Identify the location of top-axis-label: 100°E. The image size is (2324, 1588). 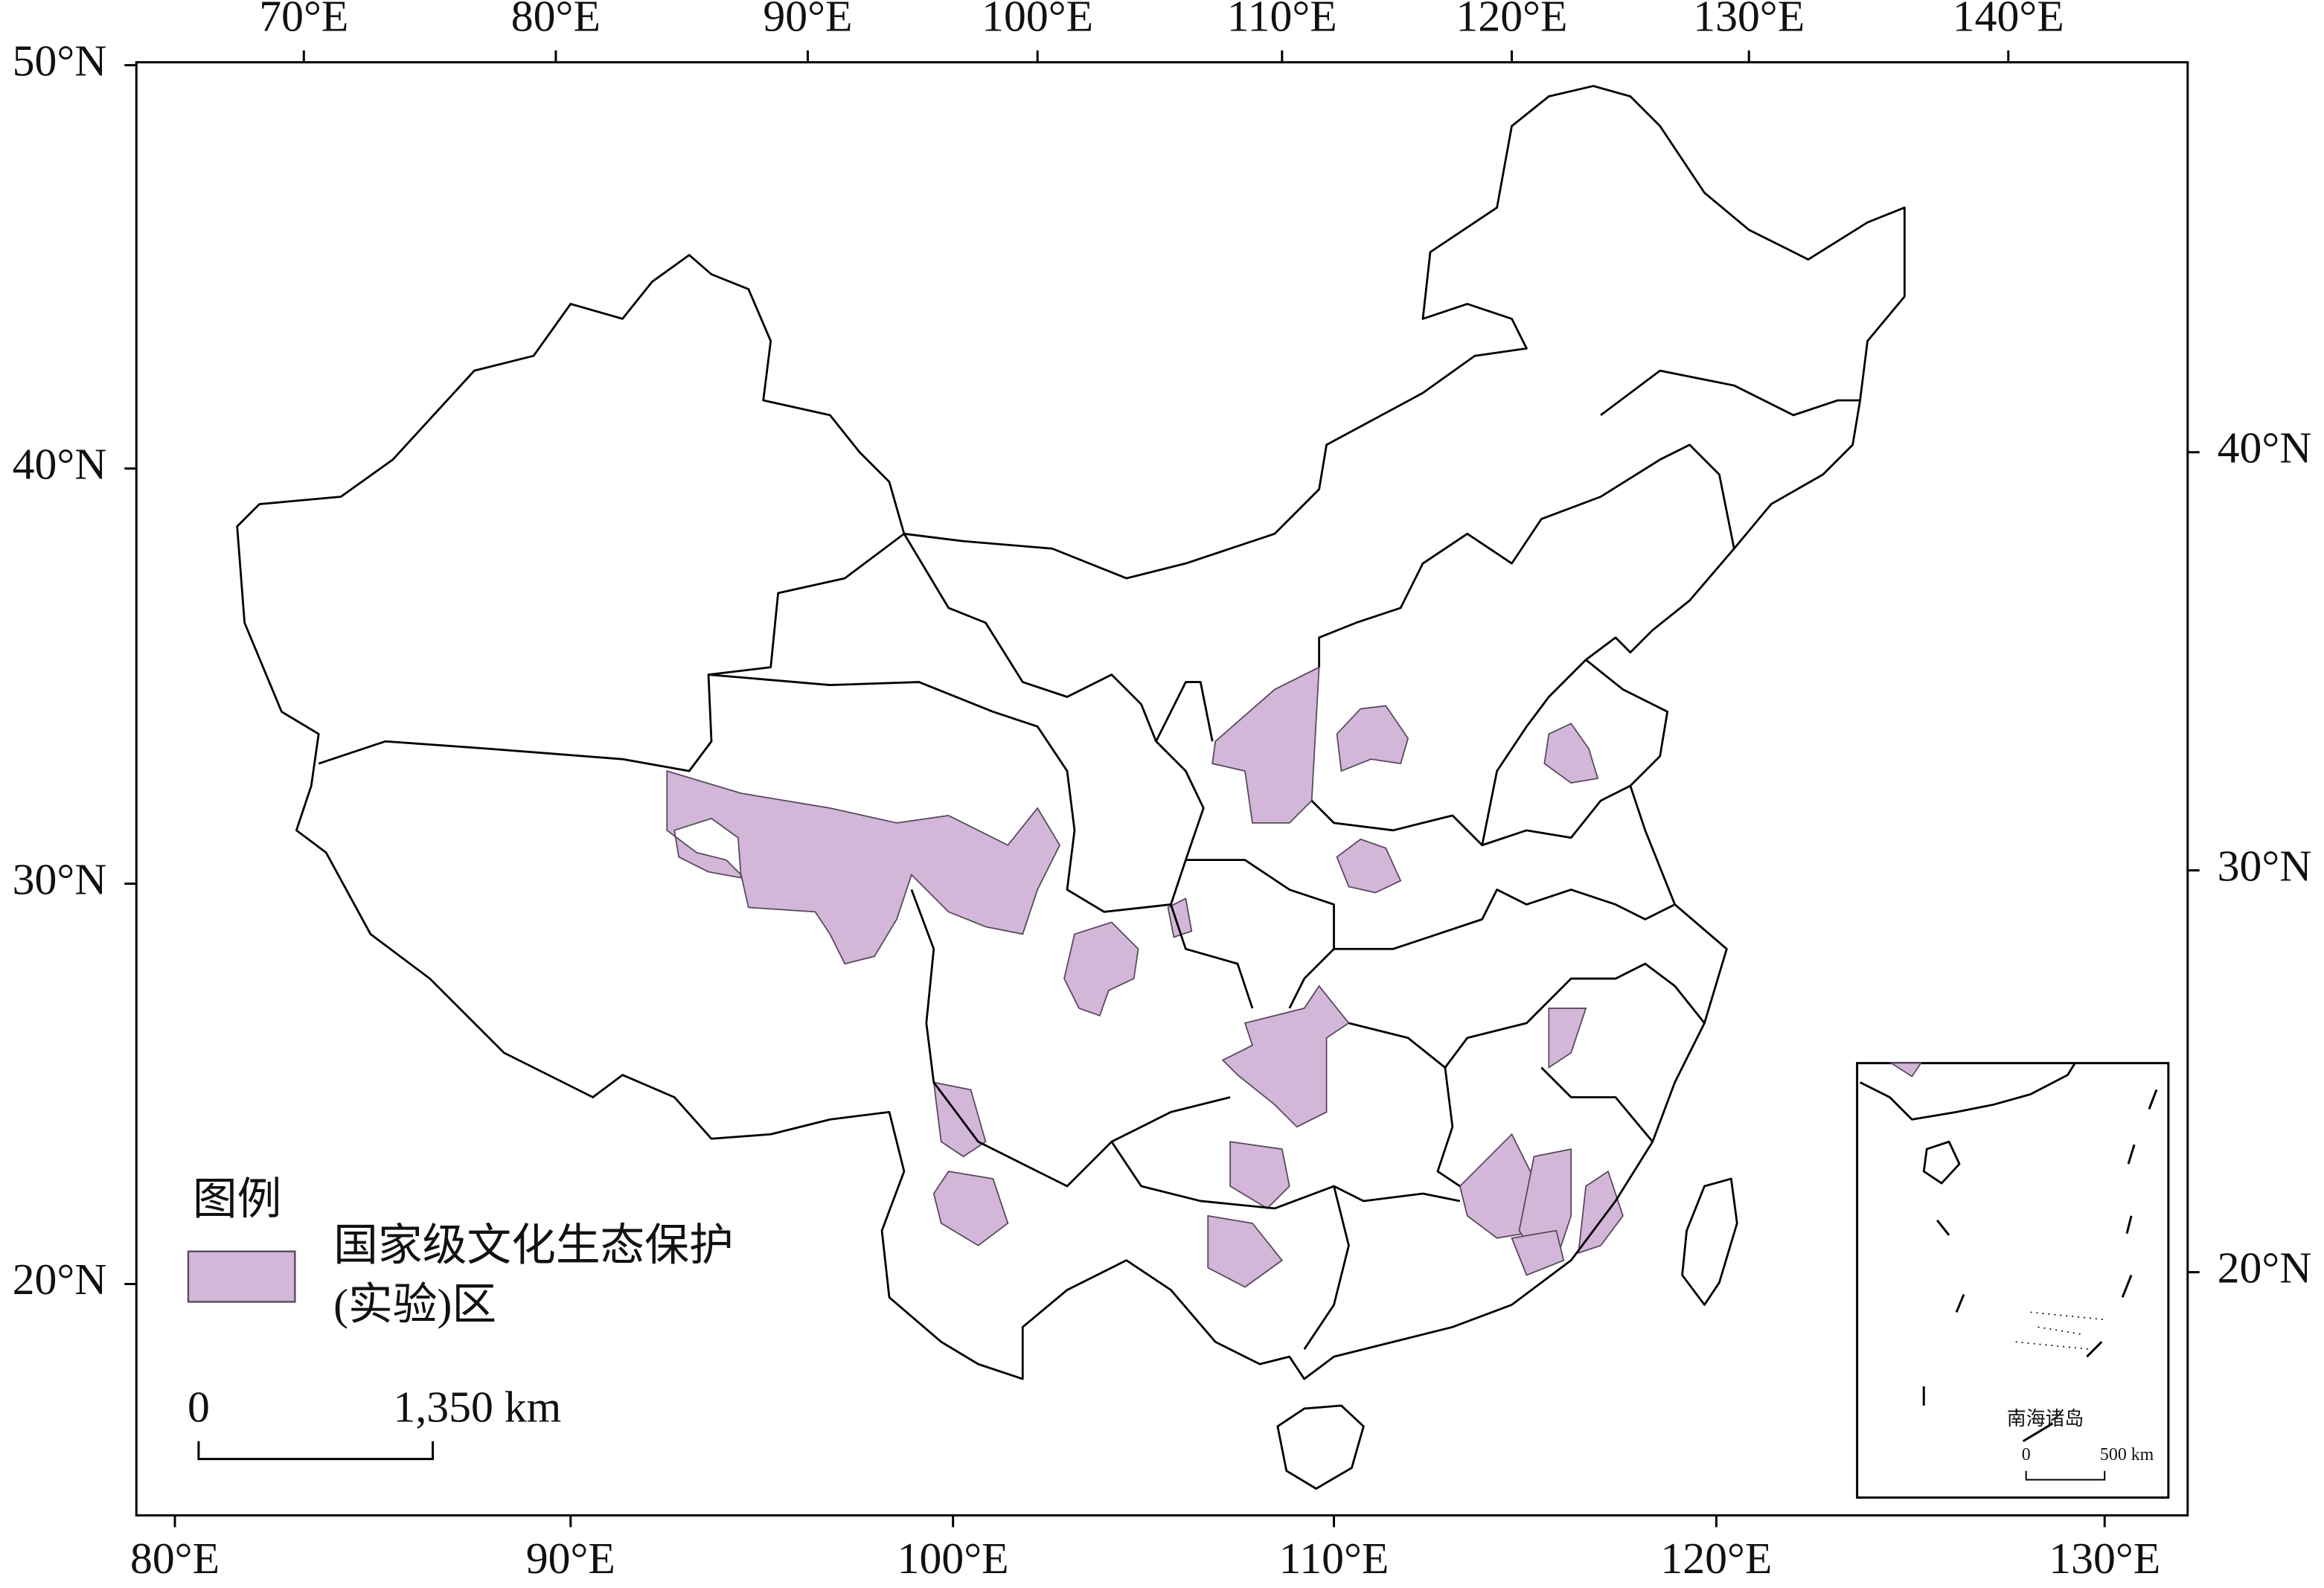
(1037, 20).